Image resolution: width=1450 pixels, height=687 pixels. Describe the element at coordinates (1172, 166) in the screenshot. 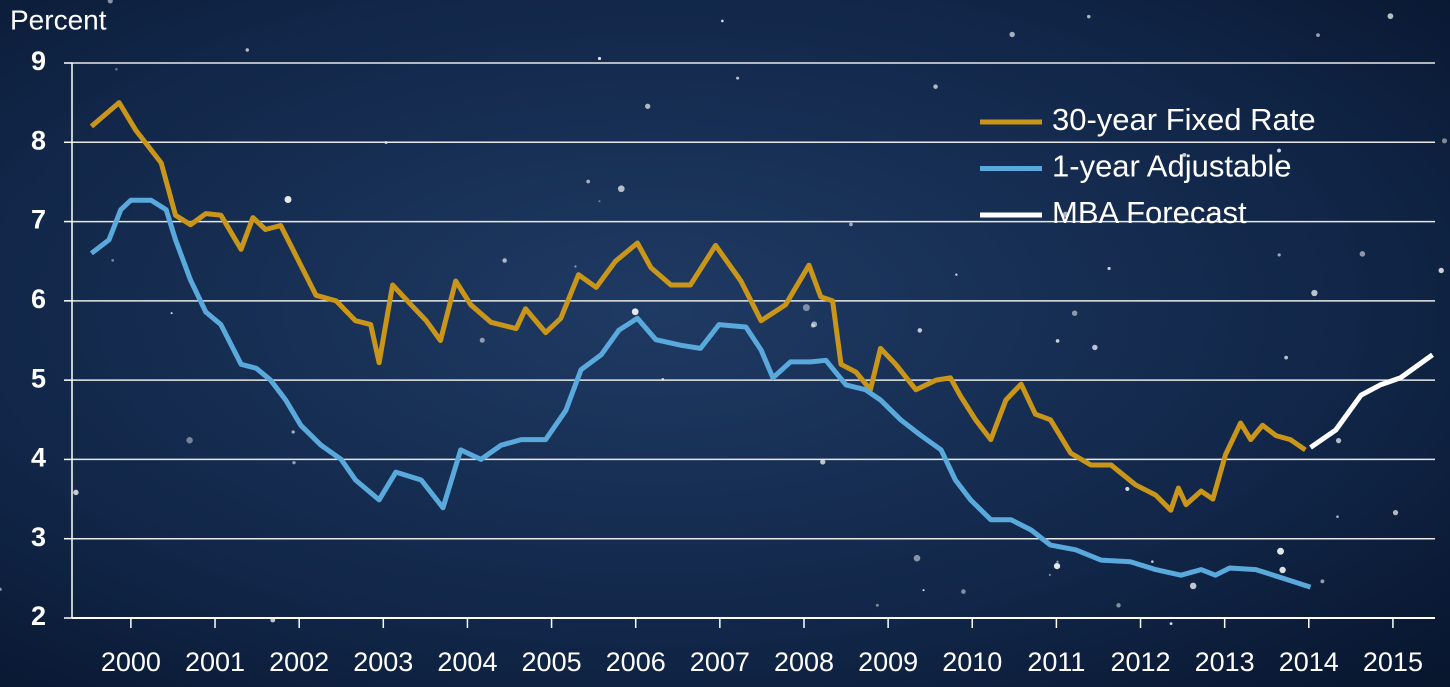

I see `legend-label: 1-year Adjustable` at that location.